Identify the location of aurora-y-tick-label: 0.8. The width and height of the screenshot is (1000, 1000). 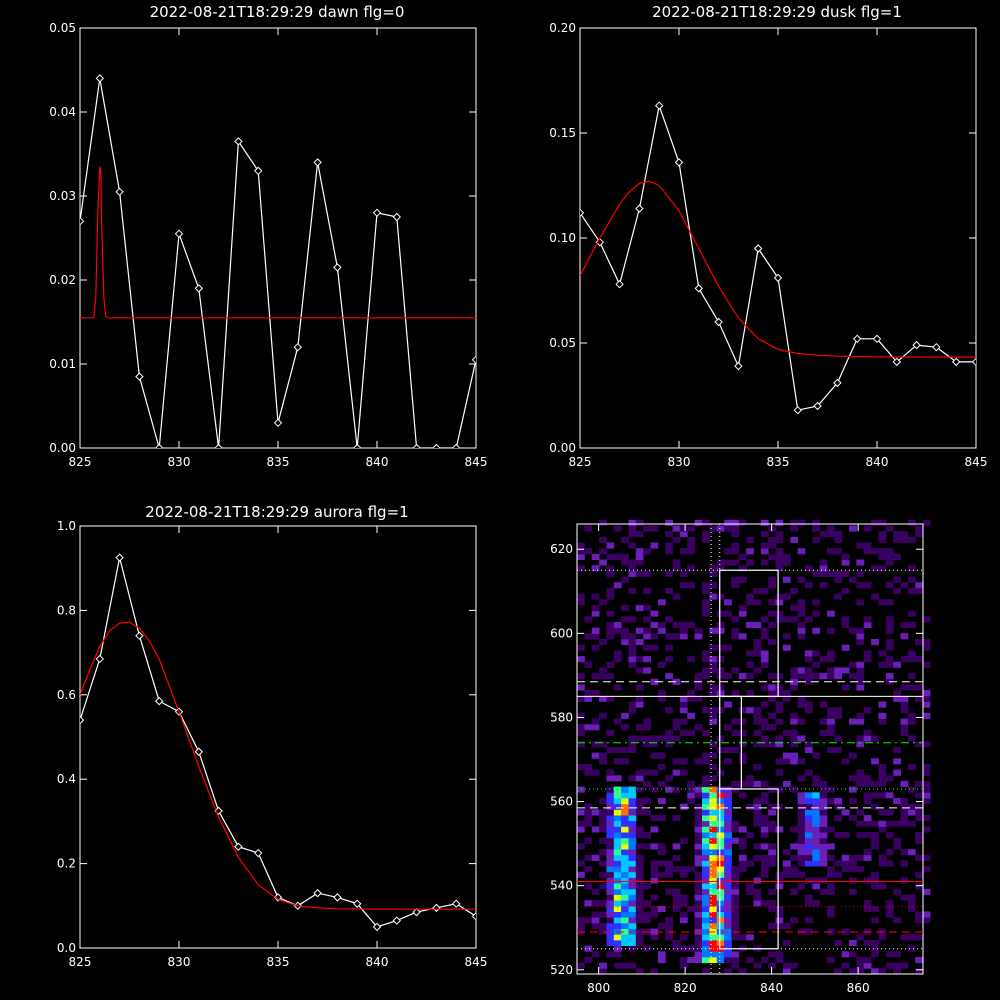
(66, 610).